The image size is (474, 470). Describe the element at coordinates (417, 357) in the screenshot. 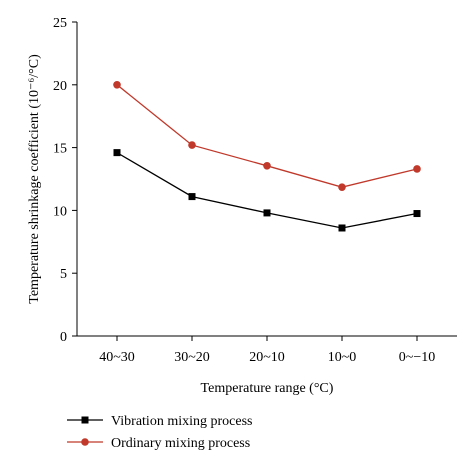

I see `x-tick-label: 0~−10` at that location.